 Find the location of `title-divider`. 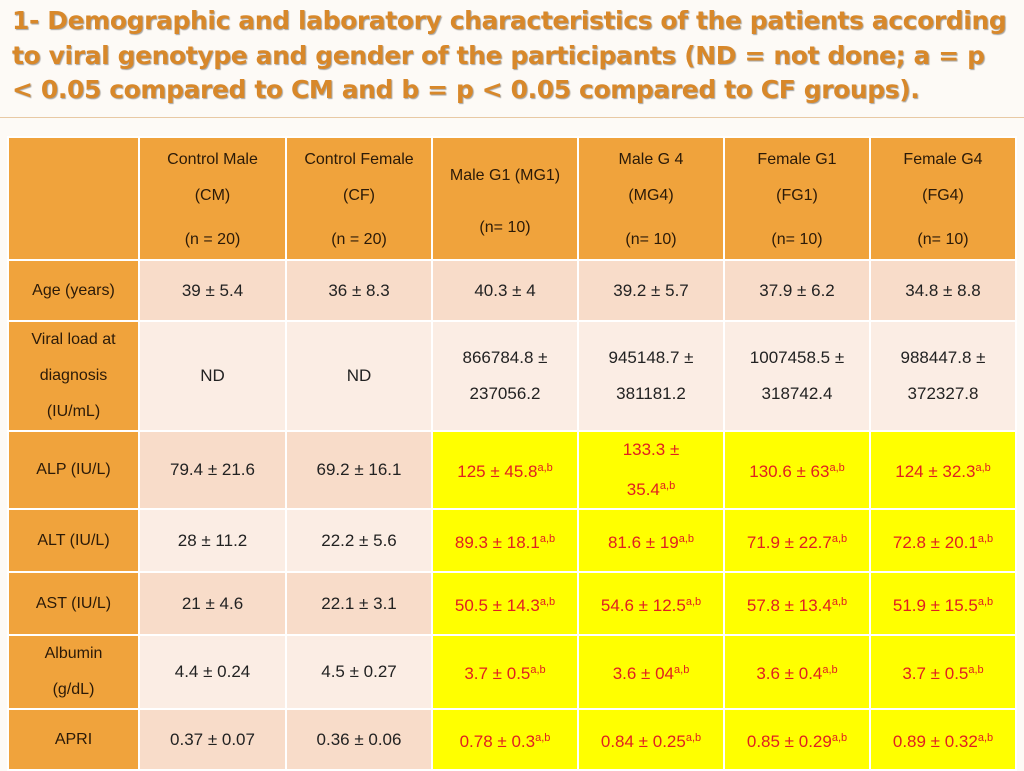

title-divider is located at coordinates (512, 117).